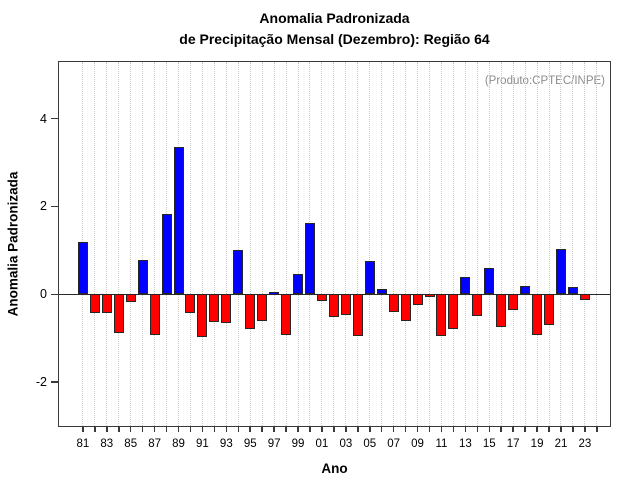 Image resolution: width=640 pixels, height=500 pixels. What do you see at coordinates (166, 429) in the screenshot?
I see `x-tick-1988` at bounding box center [166, 429].